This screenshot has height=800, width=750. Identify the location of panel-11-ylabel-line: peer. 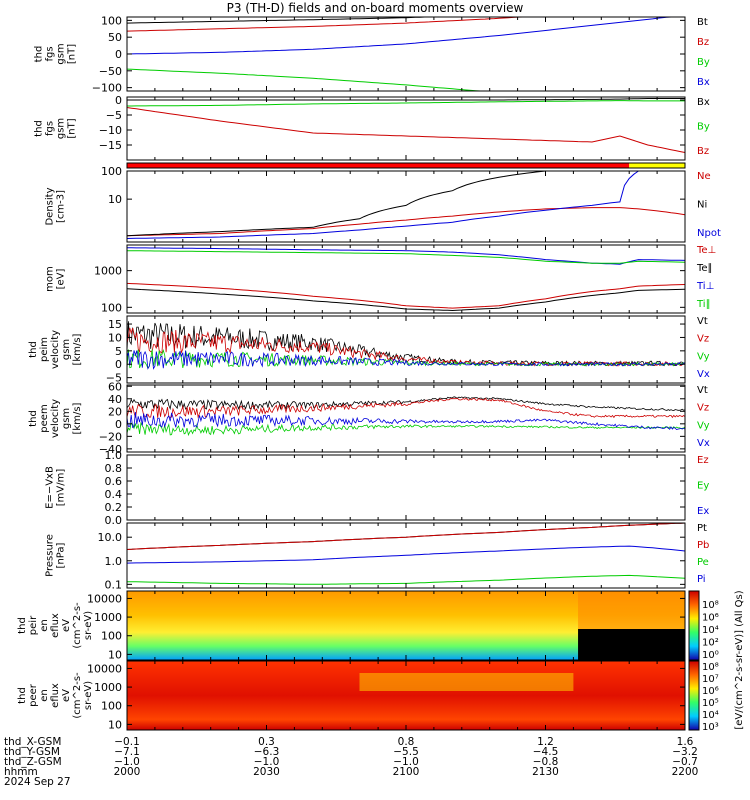
(33, 695).